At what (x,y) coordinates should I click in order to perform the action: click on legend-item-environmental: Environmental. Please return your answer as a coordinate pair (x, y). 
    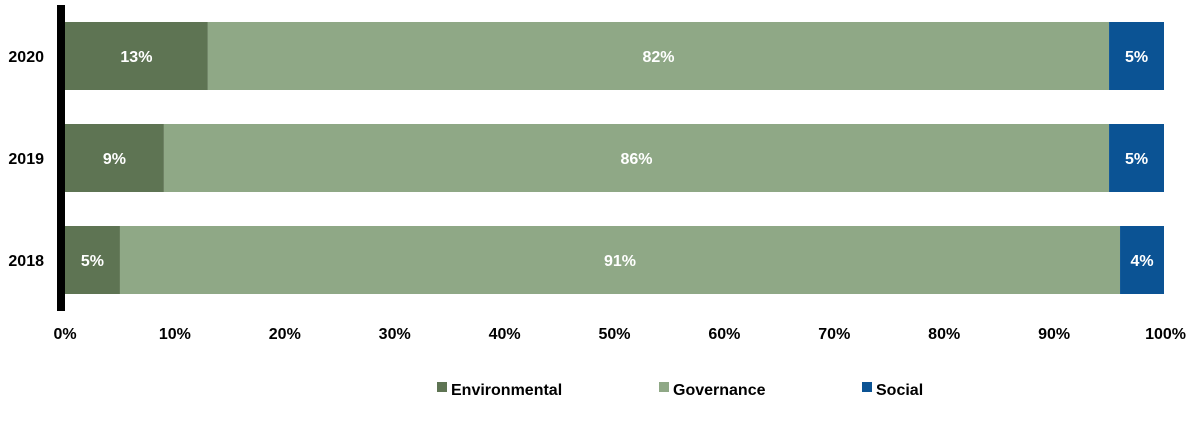
    Looking at the image, I should click on (499, 390).